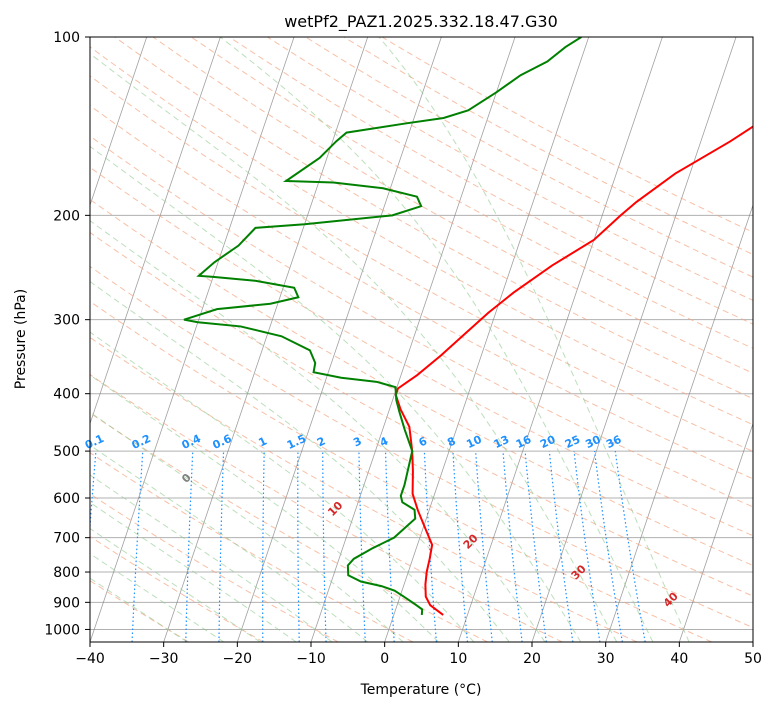  I want to click on x-tick-label: 50, so click(753, 659).